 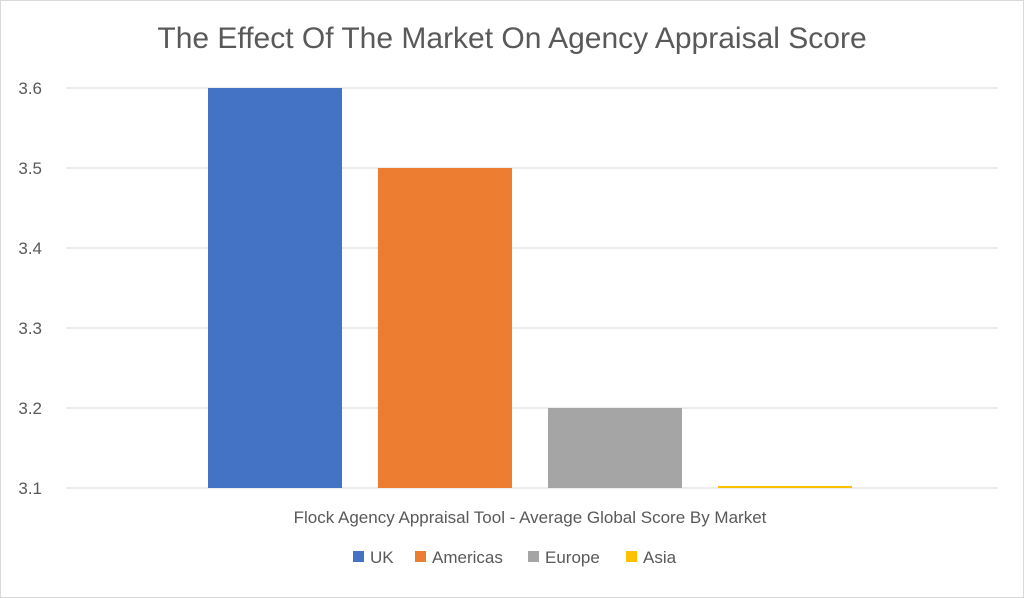 What do you see at coordinates (382, 557) in the screenshot?
I see `legend-label-uk: UK` at bounding box center [382, 557].